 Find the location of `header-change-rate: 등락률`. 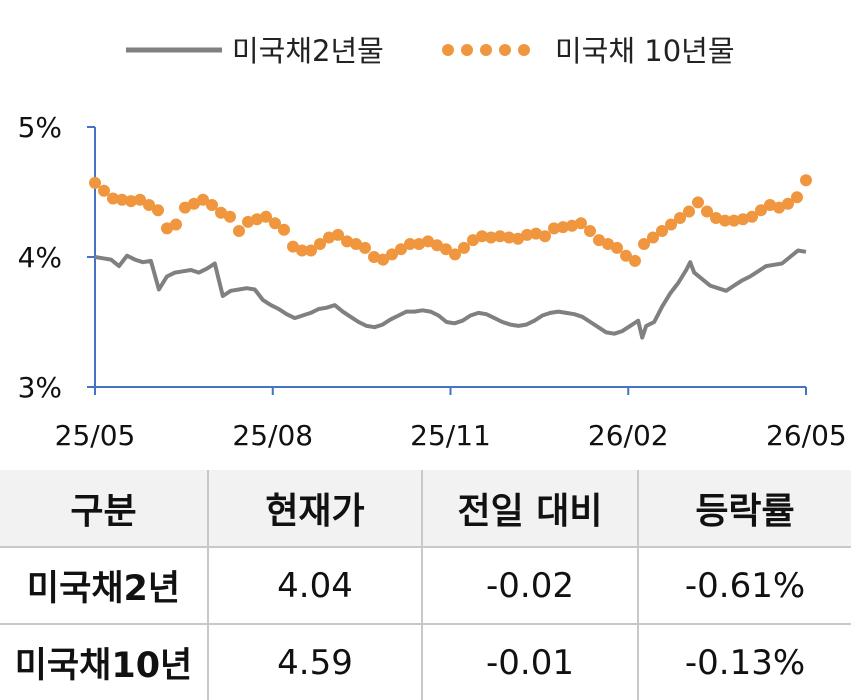

header-change-rate: 등락률 is located at coordinates (744, 508).